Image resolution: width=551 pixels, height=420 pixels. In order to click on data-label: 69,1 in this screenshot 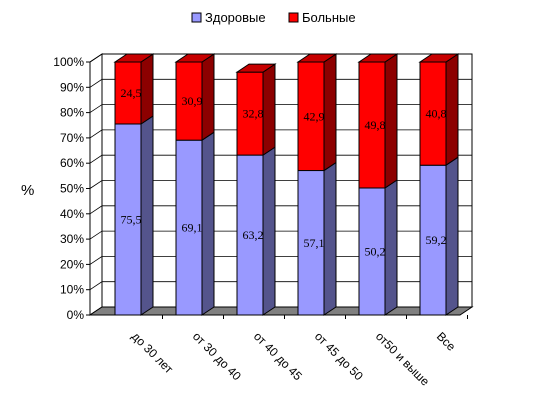, I will do `click(192, 228)`.